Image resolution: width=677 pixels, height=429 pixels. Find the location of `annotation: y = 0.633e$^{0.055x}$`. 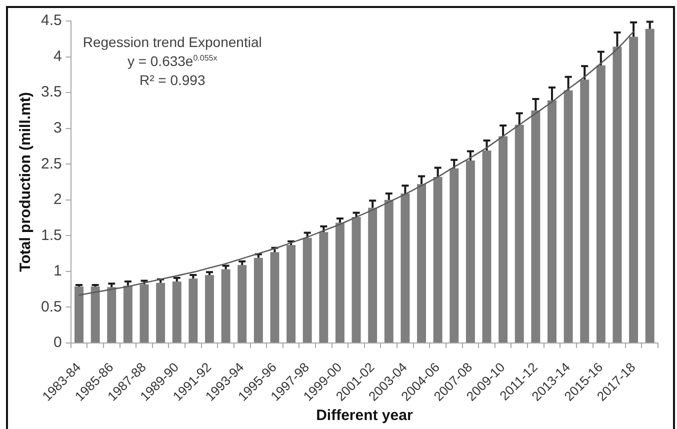

annotation: y = 0.633e$^{0.055x}$ is located at coordinates (172, 61).